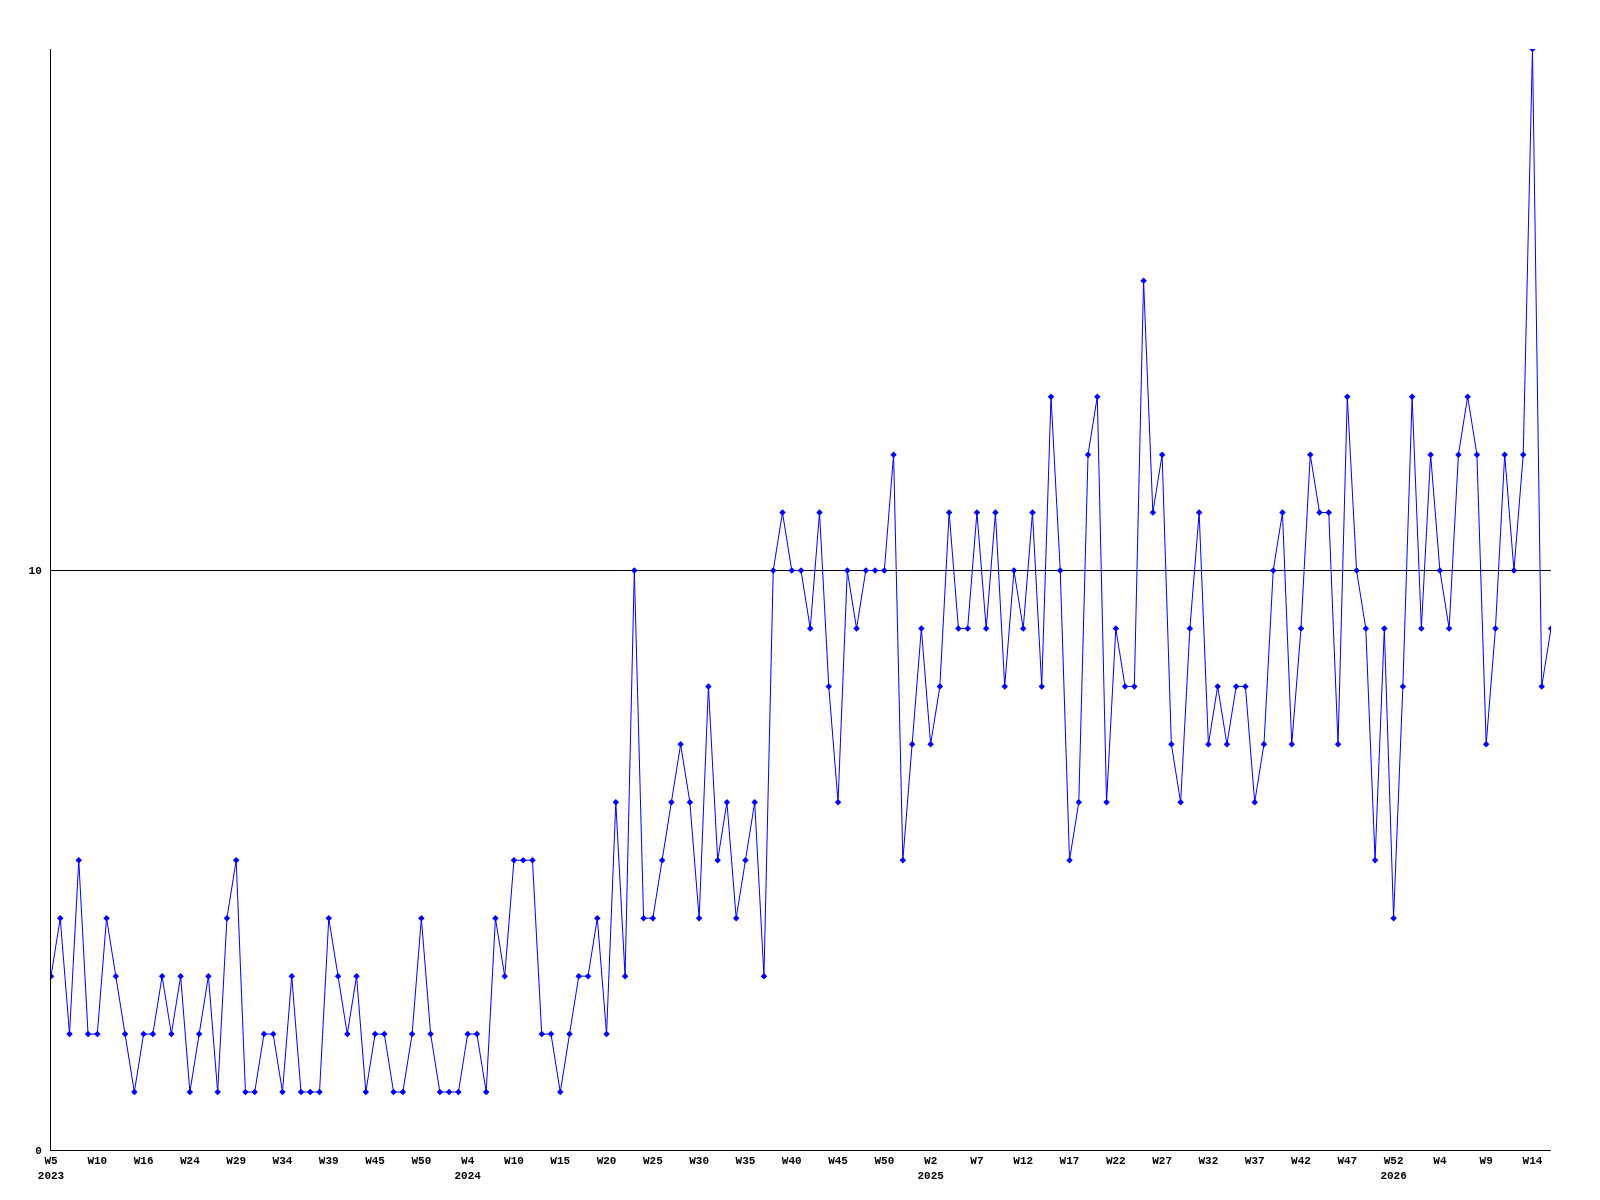 The width and height of the screenshot is (1600, 1200). Describe the element at coordinates (468, 1168) in the screenshot. I see `x-tick-label: W4 2024` at that location.